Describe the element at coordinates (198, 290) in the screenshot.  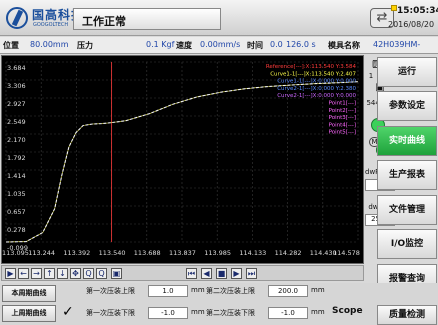
I see `first-upper-unit: mm` at that location.